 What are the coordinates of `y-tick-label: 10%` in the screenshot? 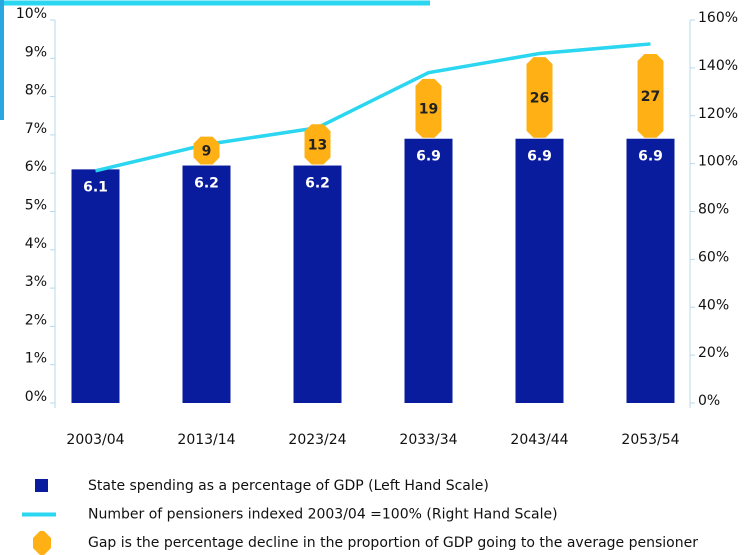 It's located at (31, 14).